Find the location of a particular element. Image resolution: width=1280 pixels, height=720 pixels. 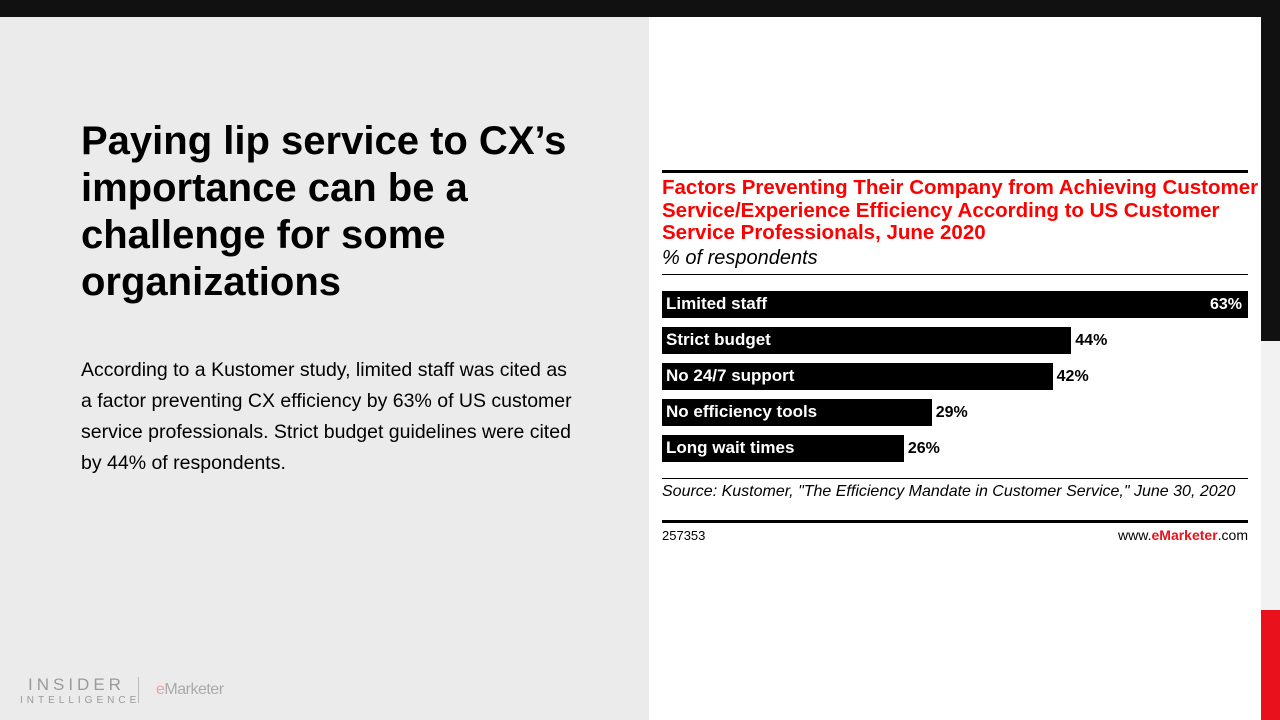

bar-label: Long wait times is located at coordinates (730, 447).